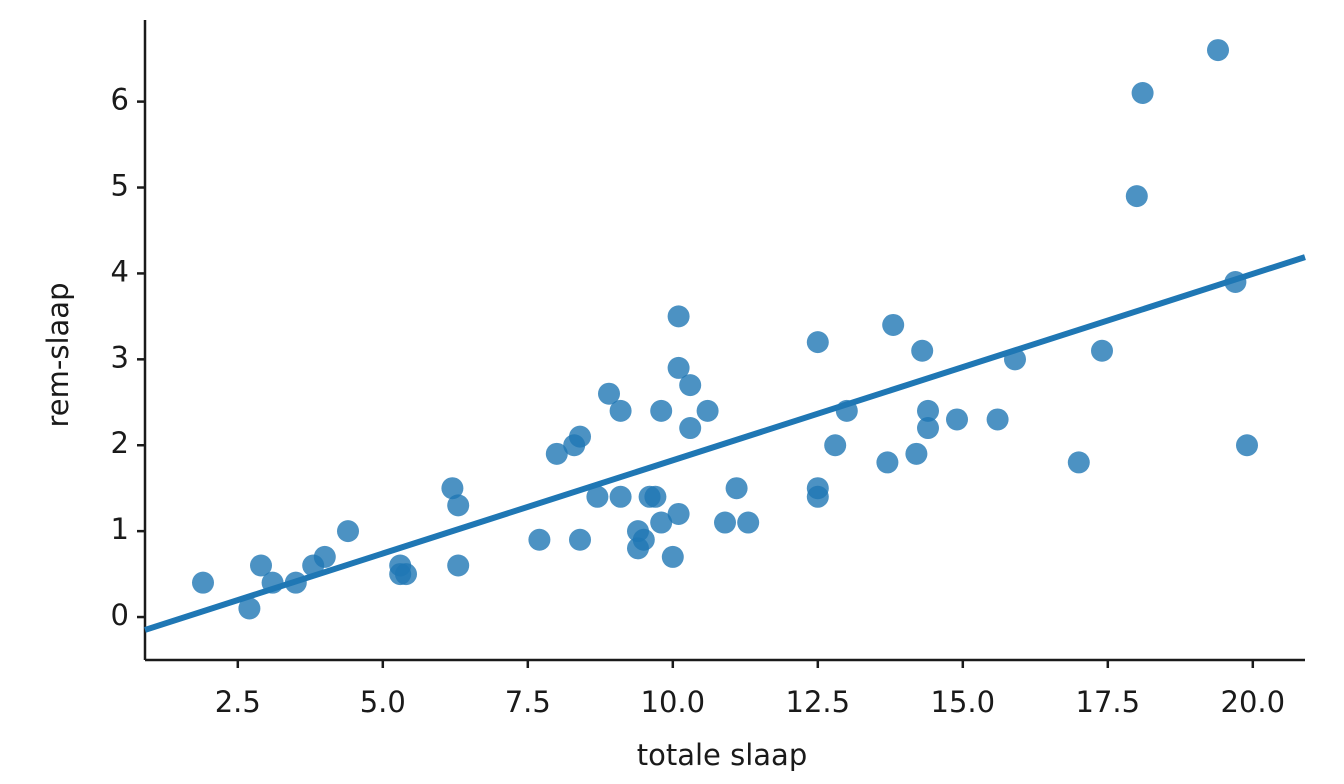 This screenshot has height=784, width=1344. What do you see at coordinates (722, 755) in the screenshot?
I see `x-axis-label: totale slaap` at bounding box center [722, 755].